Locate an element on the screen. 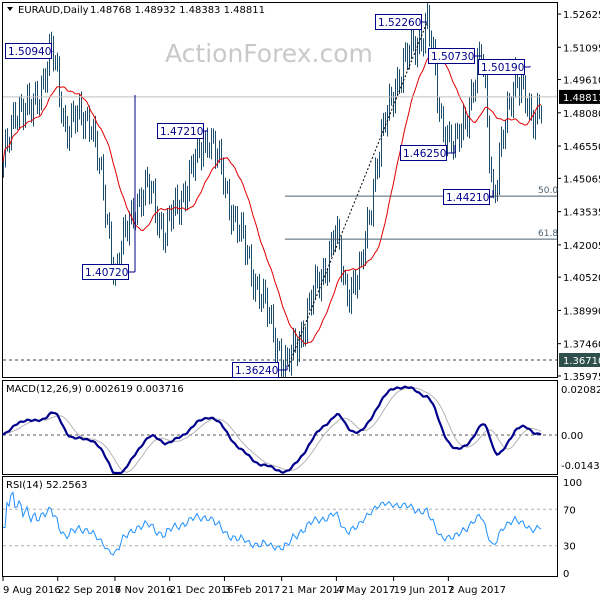 Image resolution: width=600 pixels, height=600 pixels. pivot-label: 1.52260 is located at coordinates (401, 22).